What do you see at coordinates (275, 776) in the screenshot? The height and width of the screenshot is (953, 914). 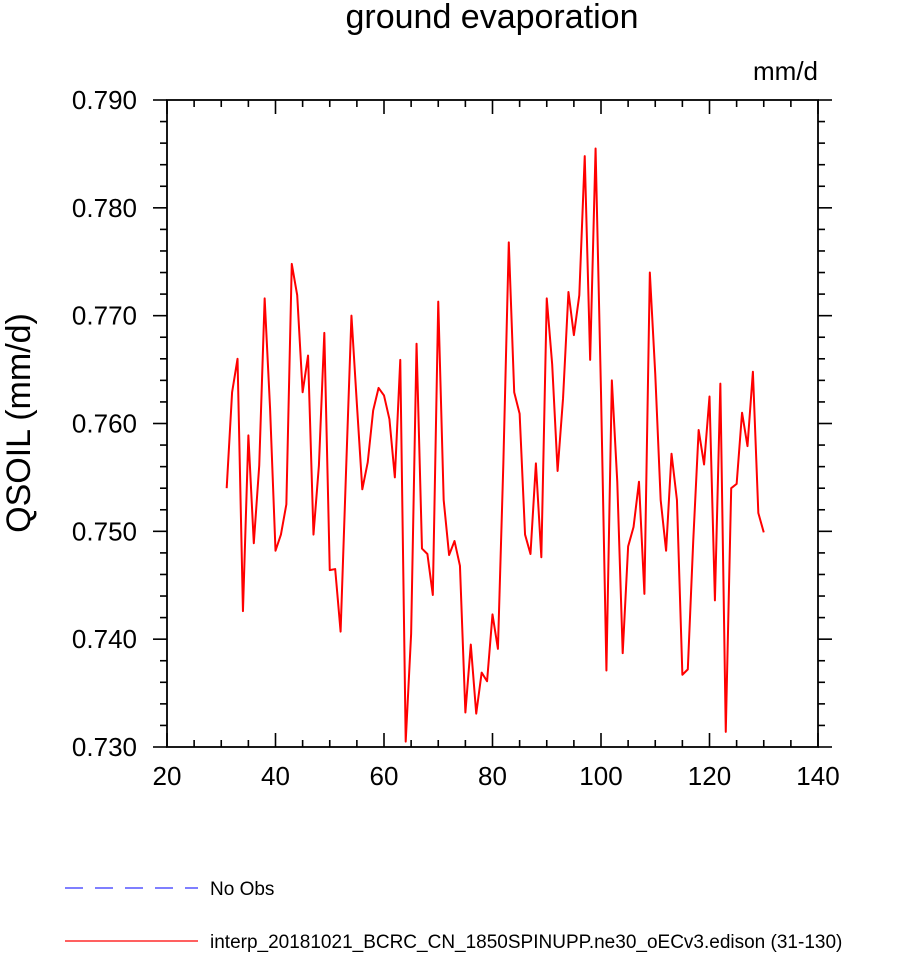 I see `x-tick-label: 40` at bounding box center [275, 776].